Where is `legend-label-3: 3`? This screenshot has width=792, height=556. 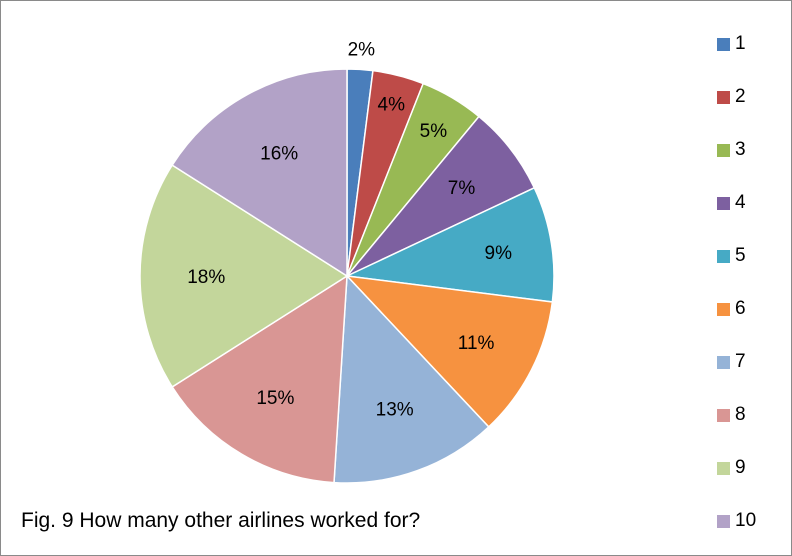
legend-label-3: 3 is located at coordinates (740, 149).